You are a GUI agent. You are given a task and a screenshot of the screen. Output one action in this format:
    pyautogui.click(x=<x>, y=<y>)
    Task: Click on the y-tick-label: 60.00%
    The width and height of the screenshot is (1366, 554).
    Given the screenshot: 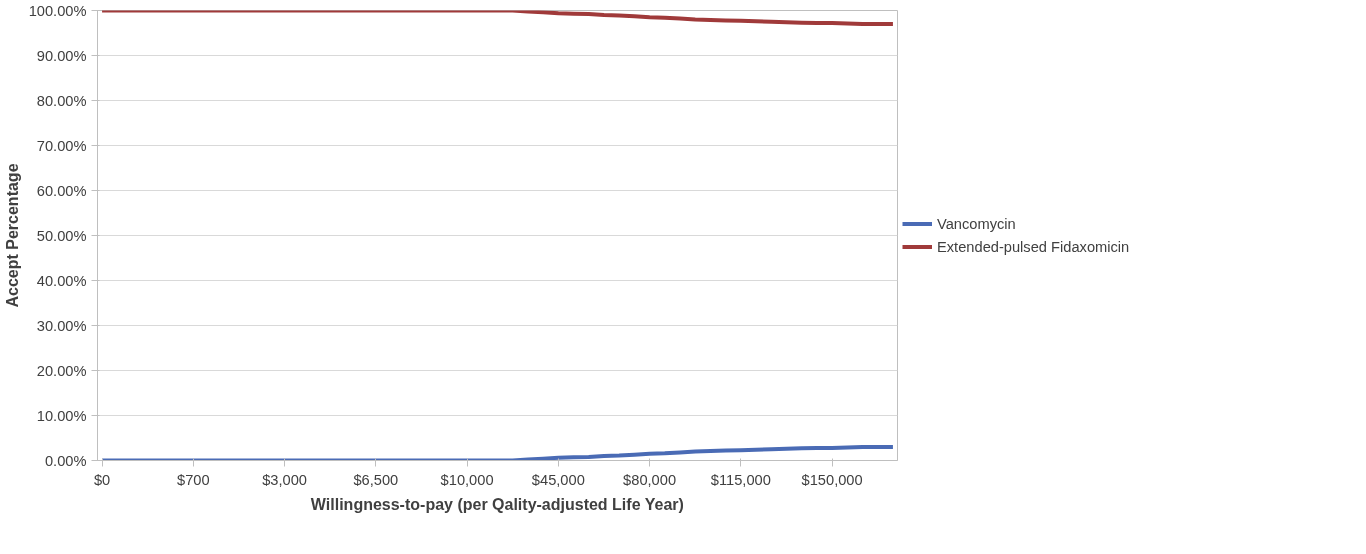 What is the action you would take?
    pyautogui.click(x=61, y=190)
    